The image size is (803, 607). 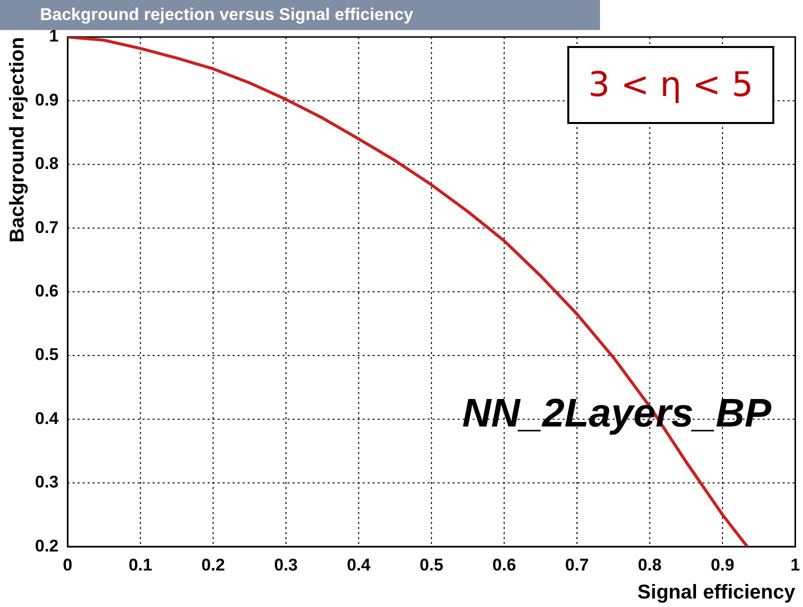 What do you see at coordinates (213, 564) in the screenshot?
I see `x-tick-label: 0.2` at bounding box center [213, 564].